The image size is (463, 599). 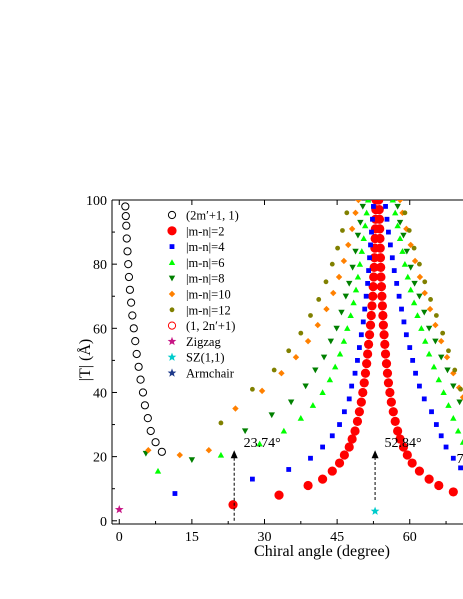 What do you see at coordinates (210, 374) in the screenshot?
I see `legend-label: Armchair` at bounding box center [210, 374].